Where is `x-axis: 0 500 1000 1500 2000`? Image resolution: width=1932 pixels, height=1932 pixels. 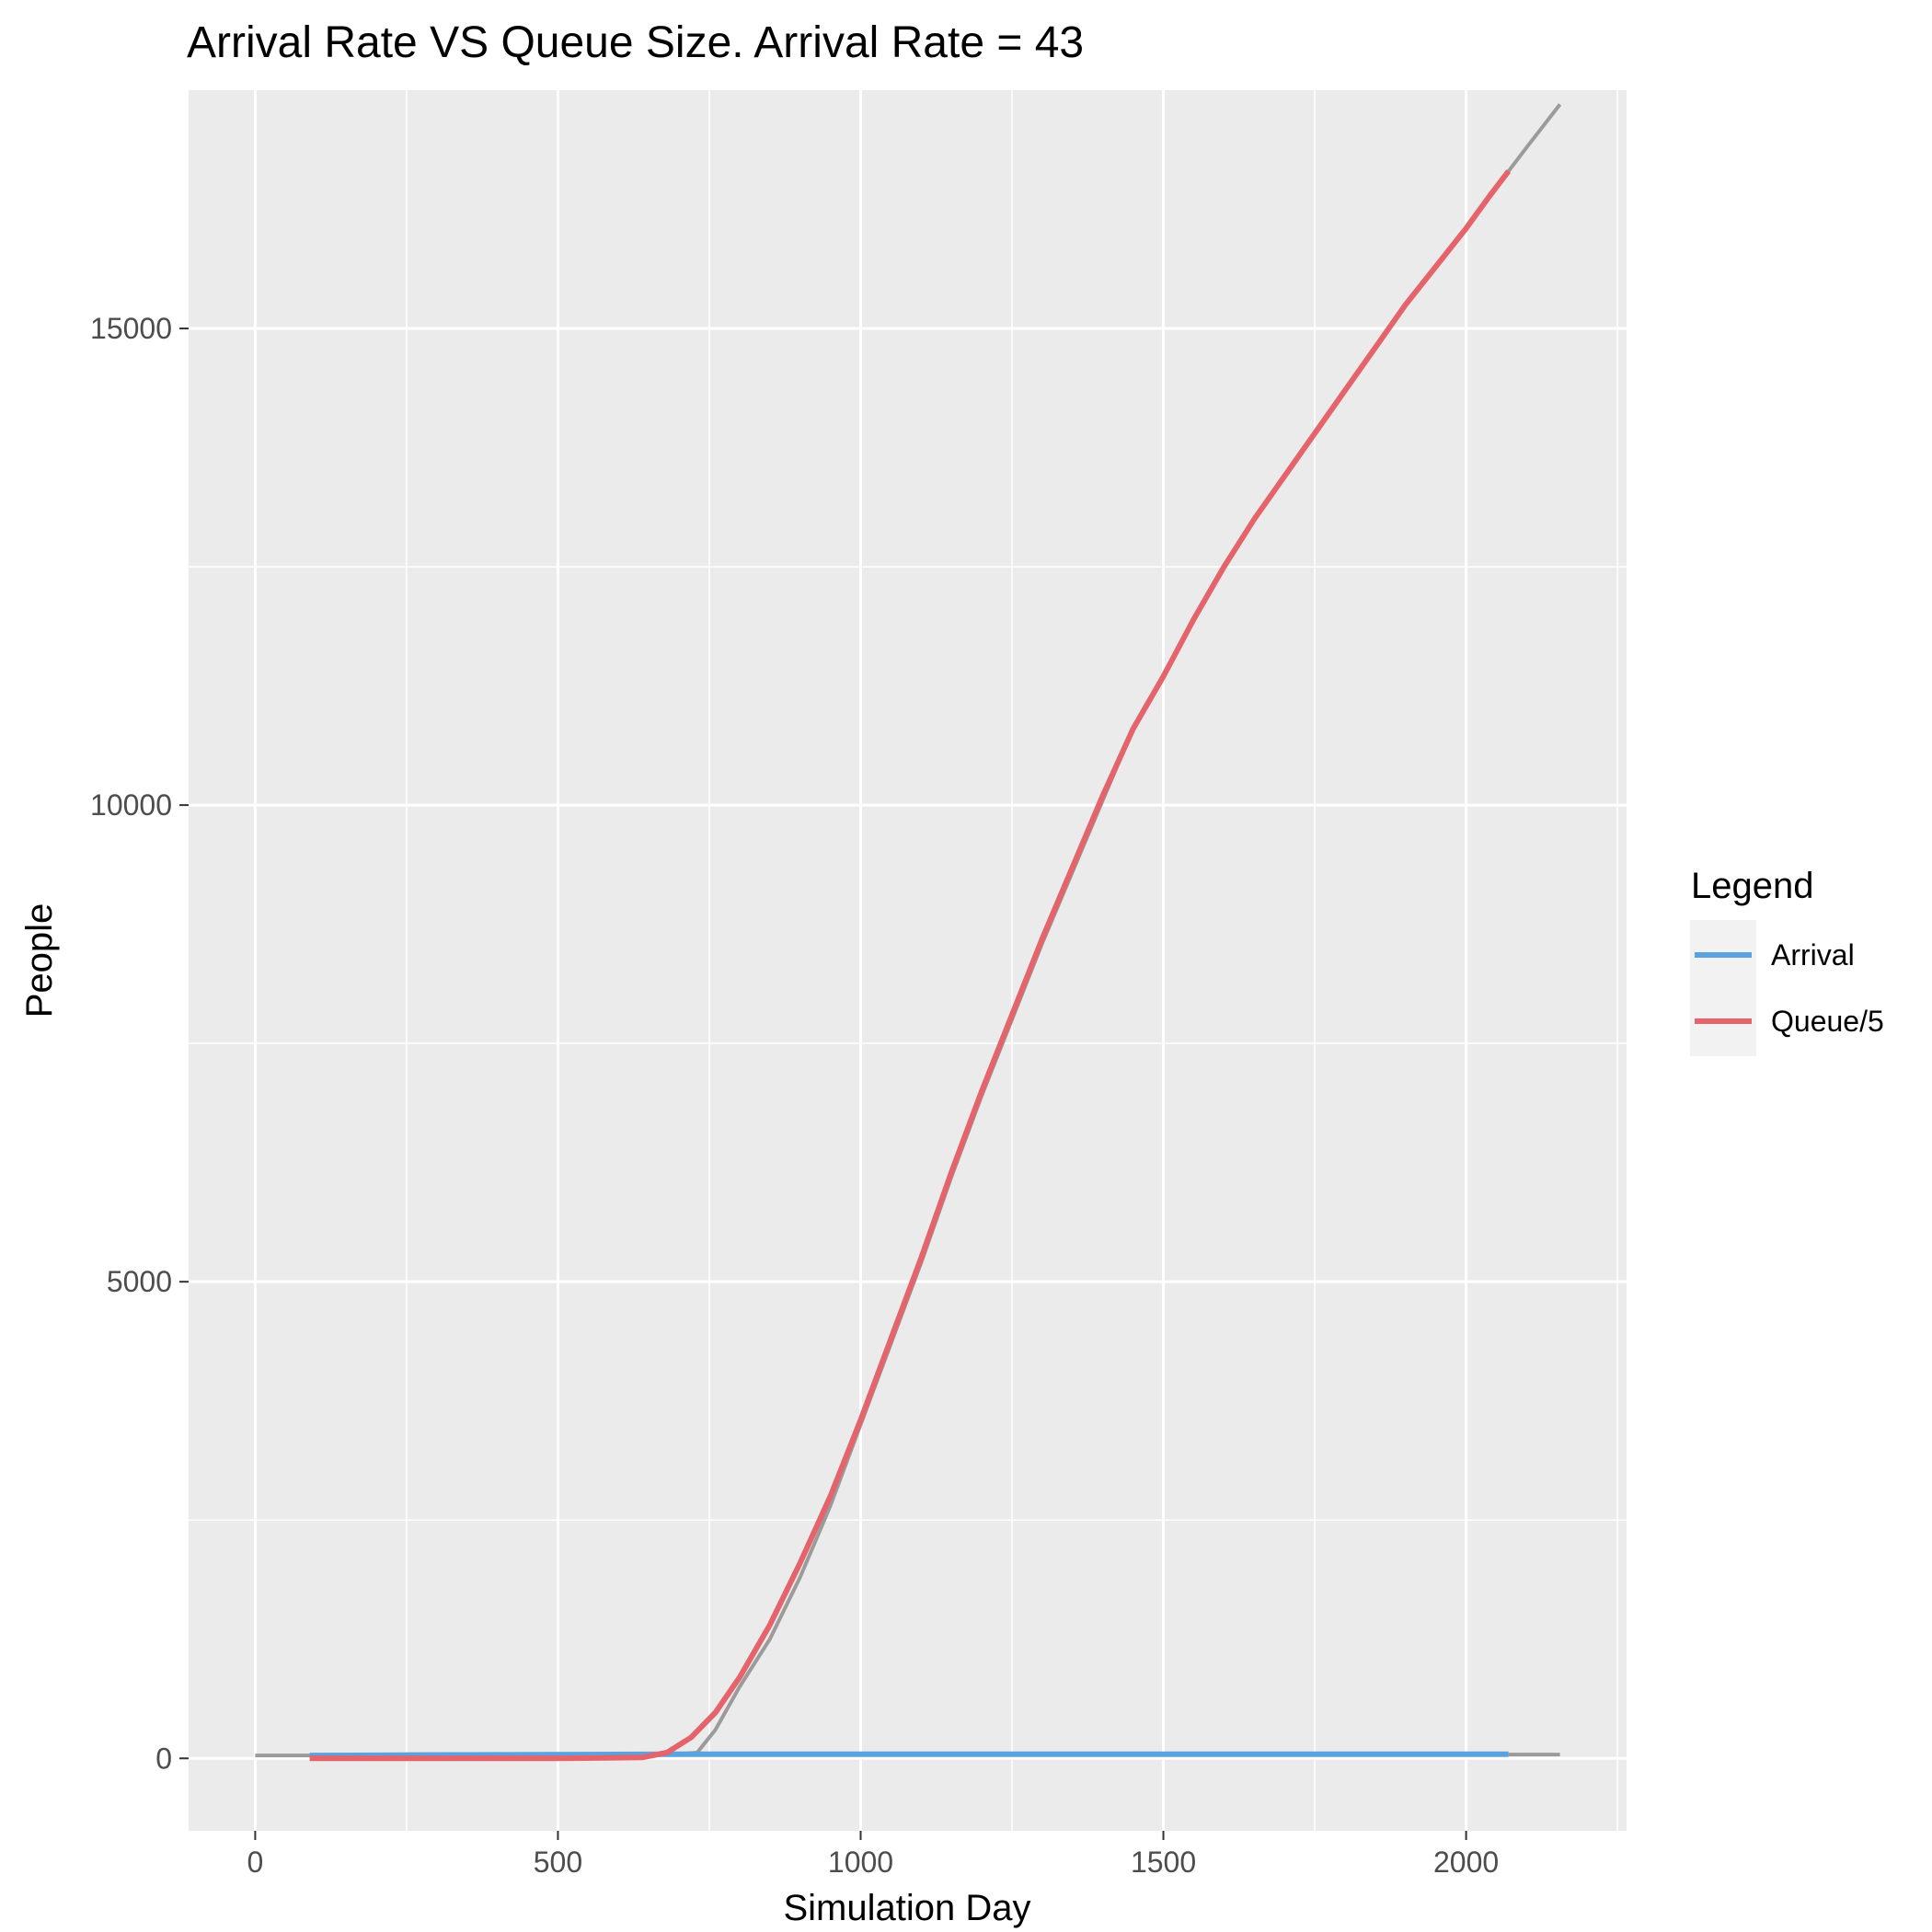 x-axis: 0 500 1000 1500 2000 is located at coordinates (873, 1855).